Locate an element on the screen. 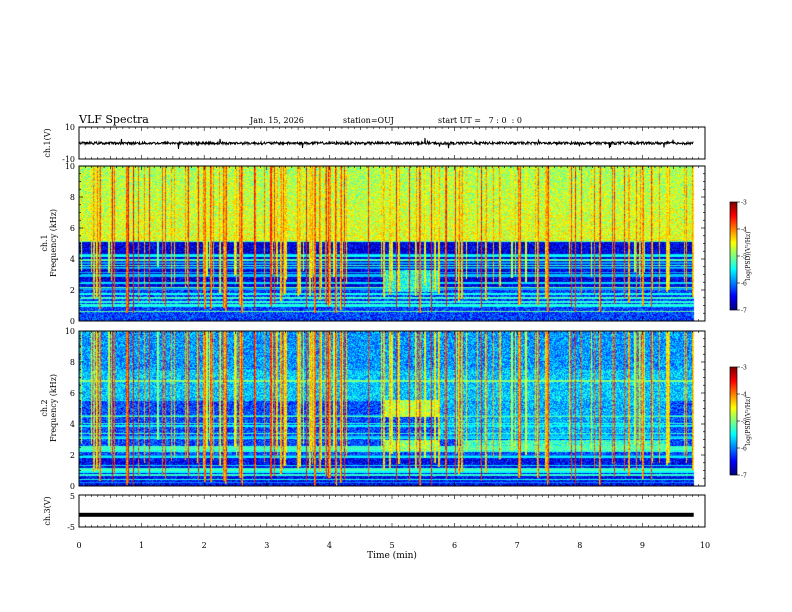  ch1-waveform-trace is located at coordinates (386, 143).